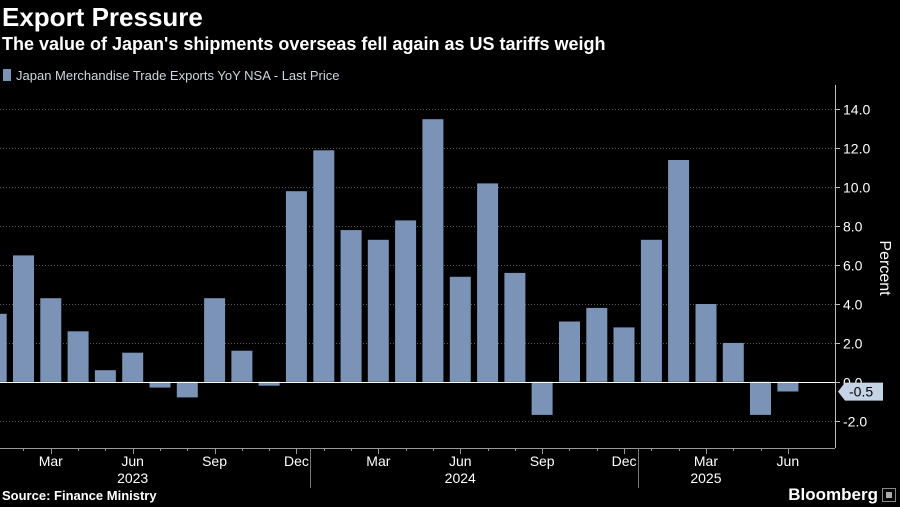  Describe the element at coordinates (833, 494) in the screenshot. I see `brand-name: Bloomberg` at that location.